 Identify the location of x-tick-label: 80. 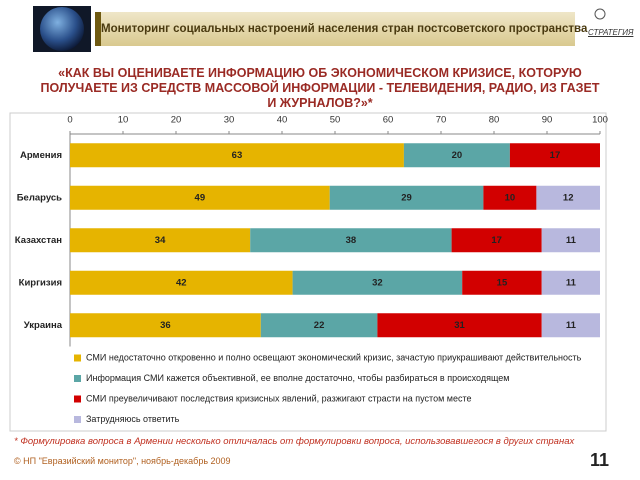
(494, 120).